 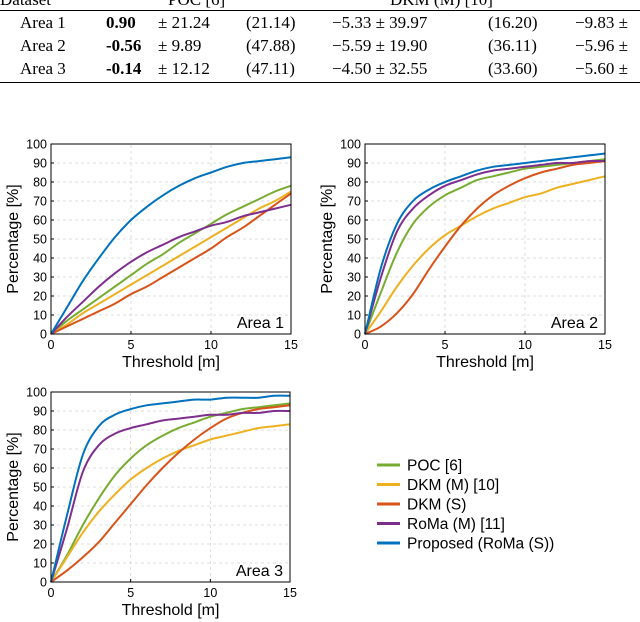 What do you see at coordinates (184, 22) in the screenshot?
I see `table-cell-poc-pm: ± 21.24` at bounding box center [184, 22].